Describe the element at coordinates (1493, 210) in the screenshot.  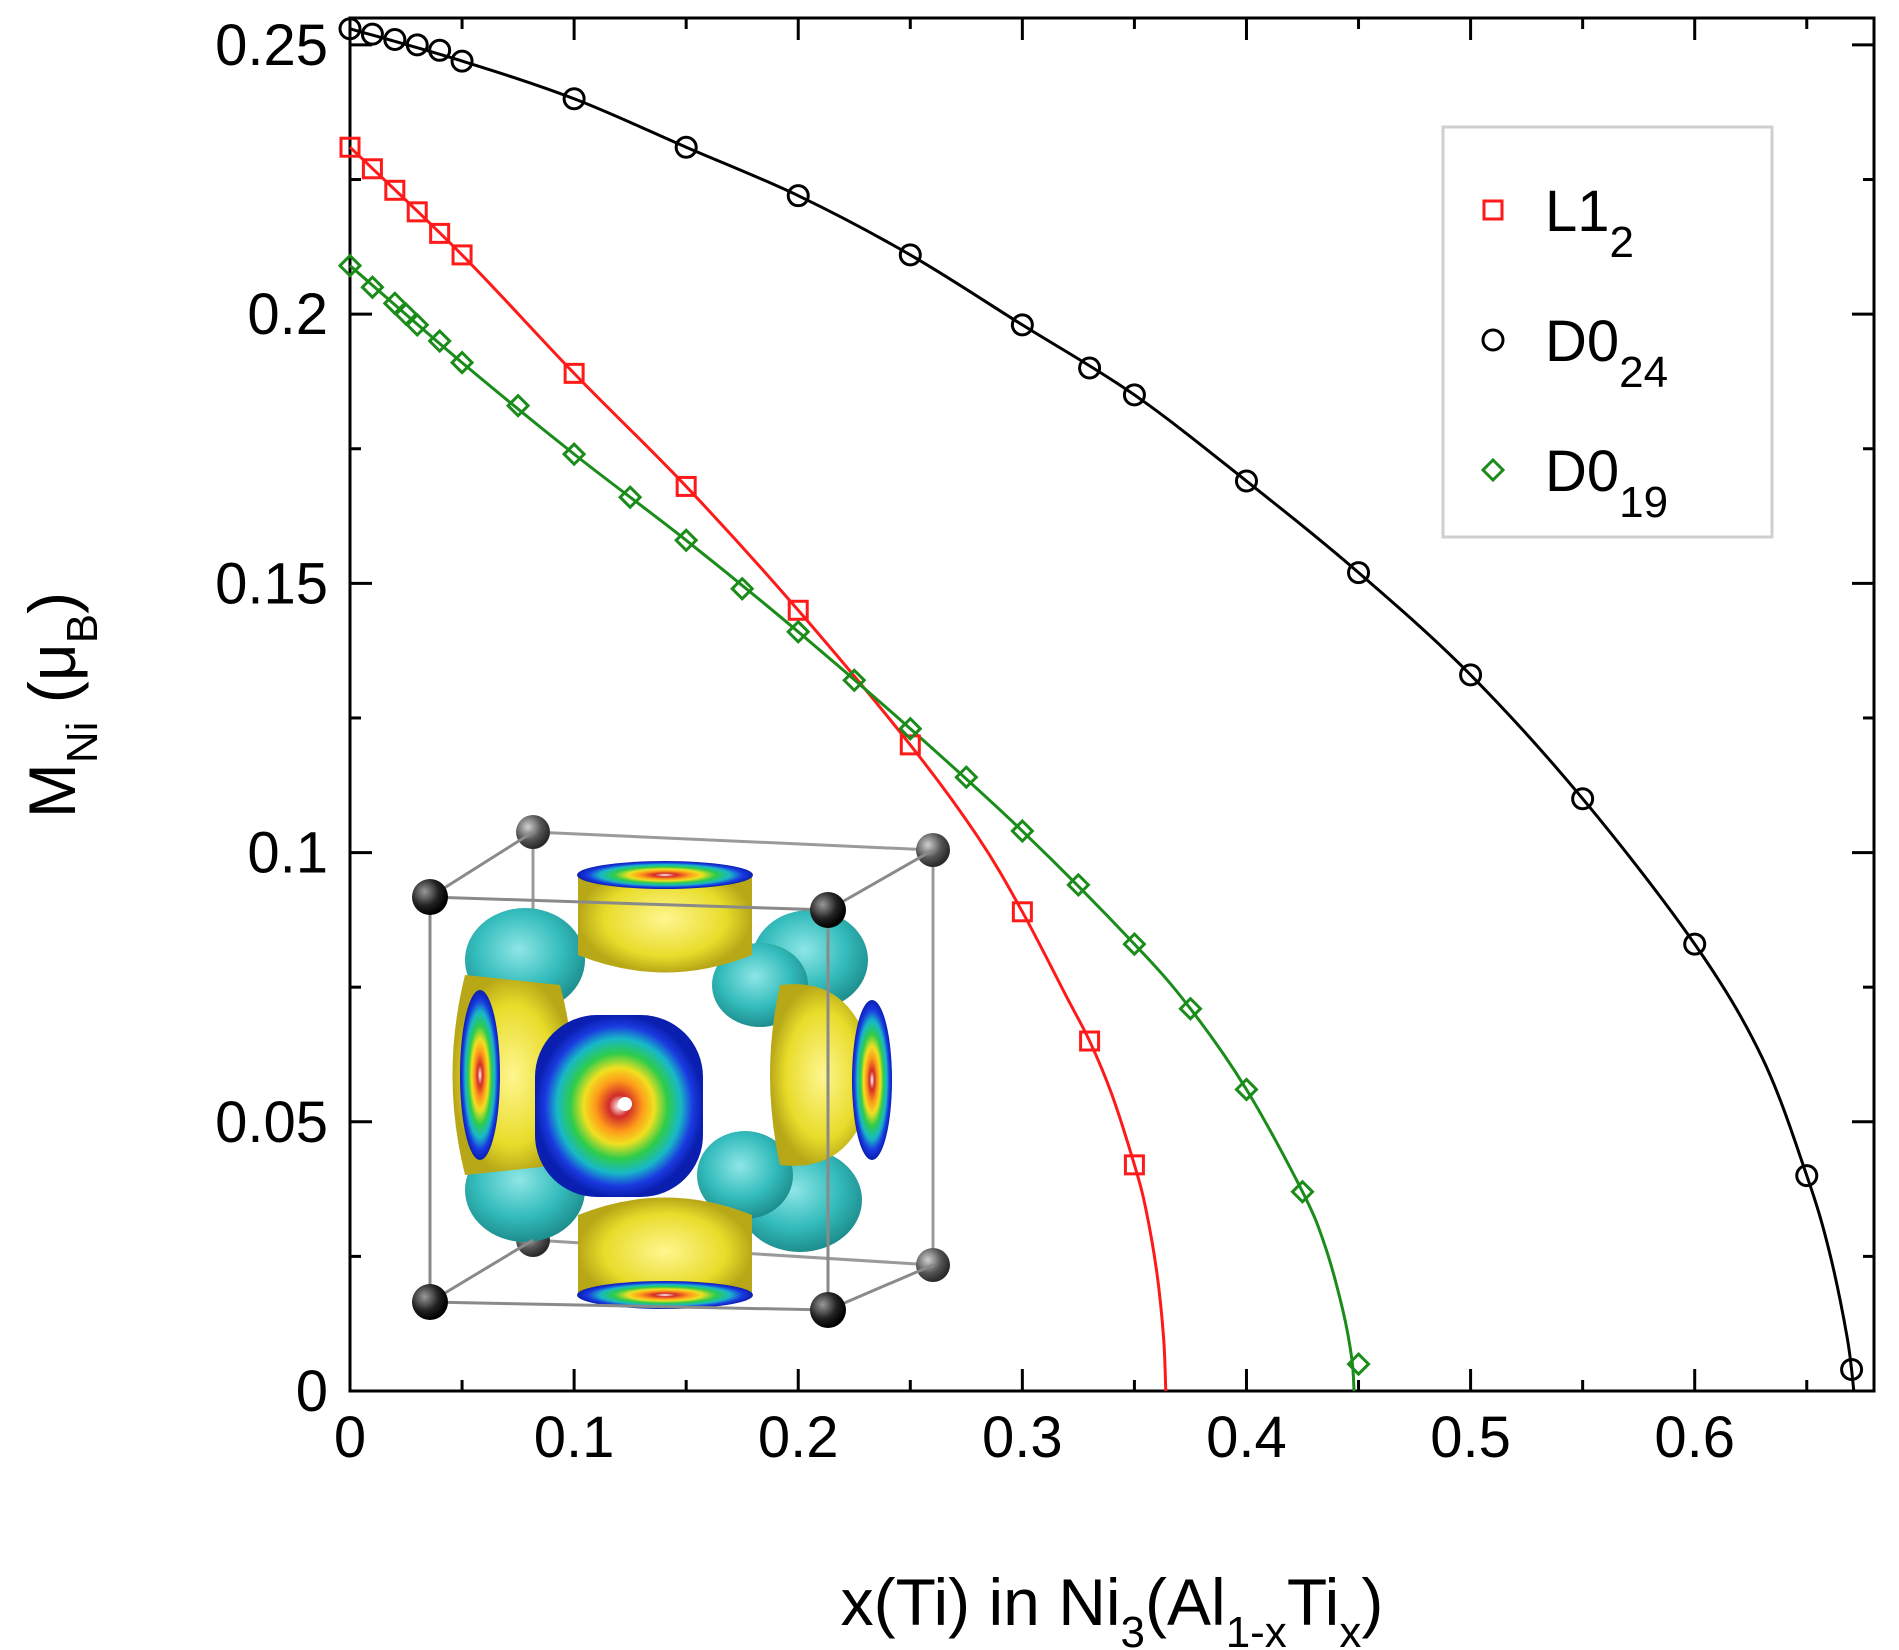
I see `legend-marker-l12` at that location.